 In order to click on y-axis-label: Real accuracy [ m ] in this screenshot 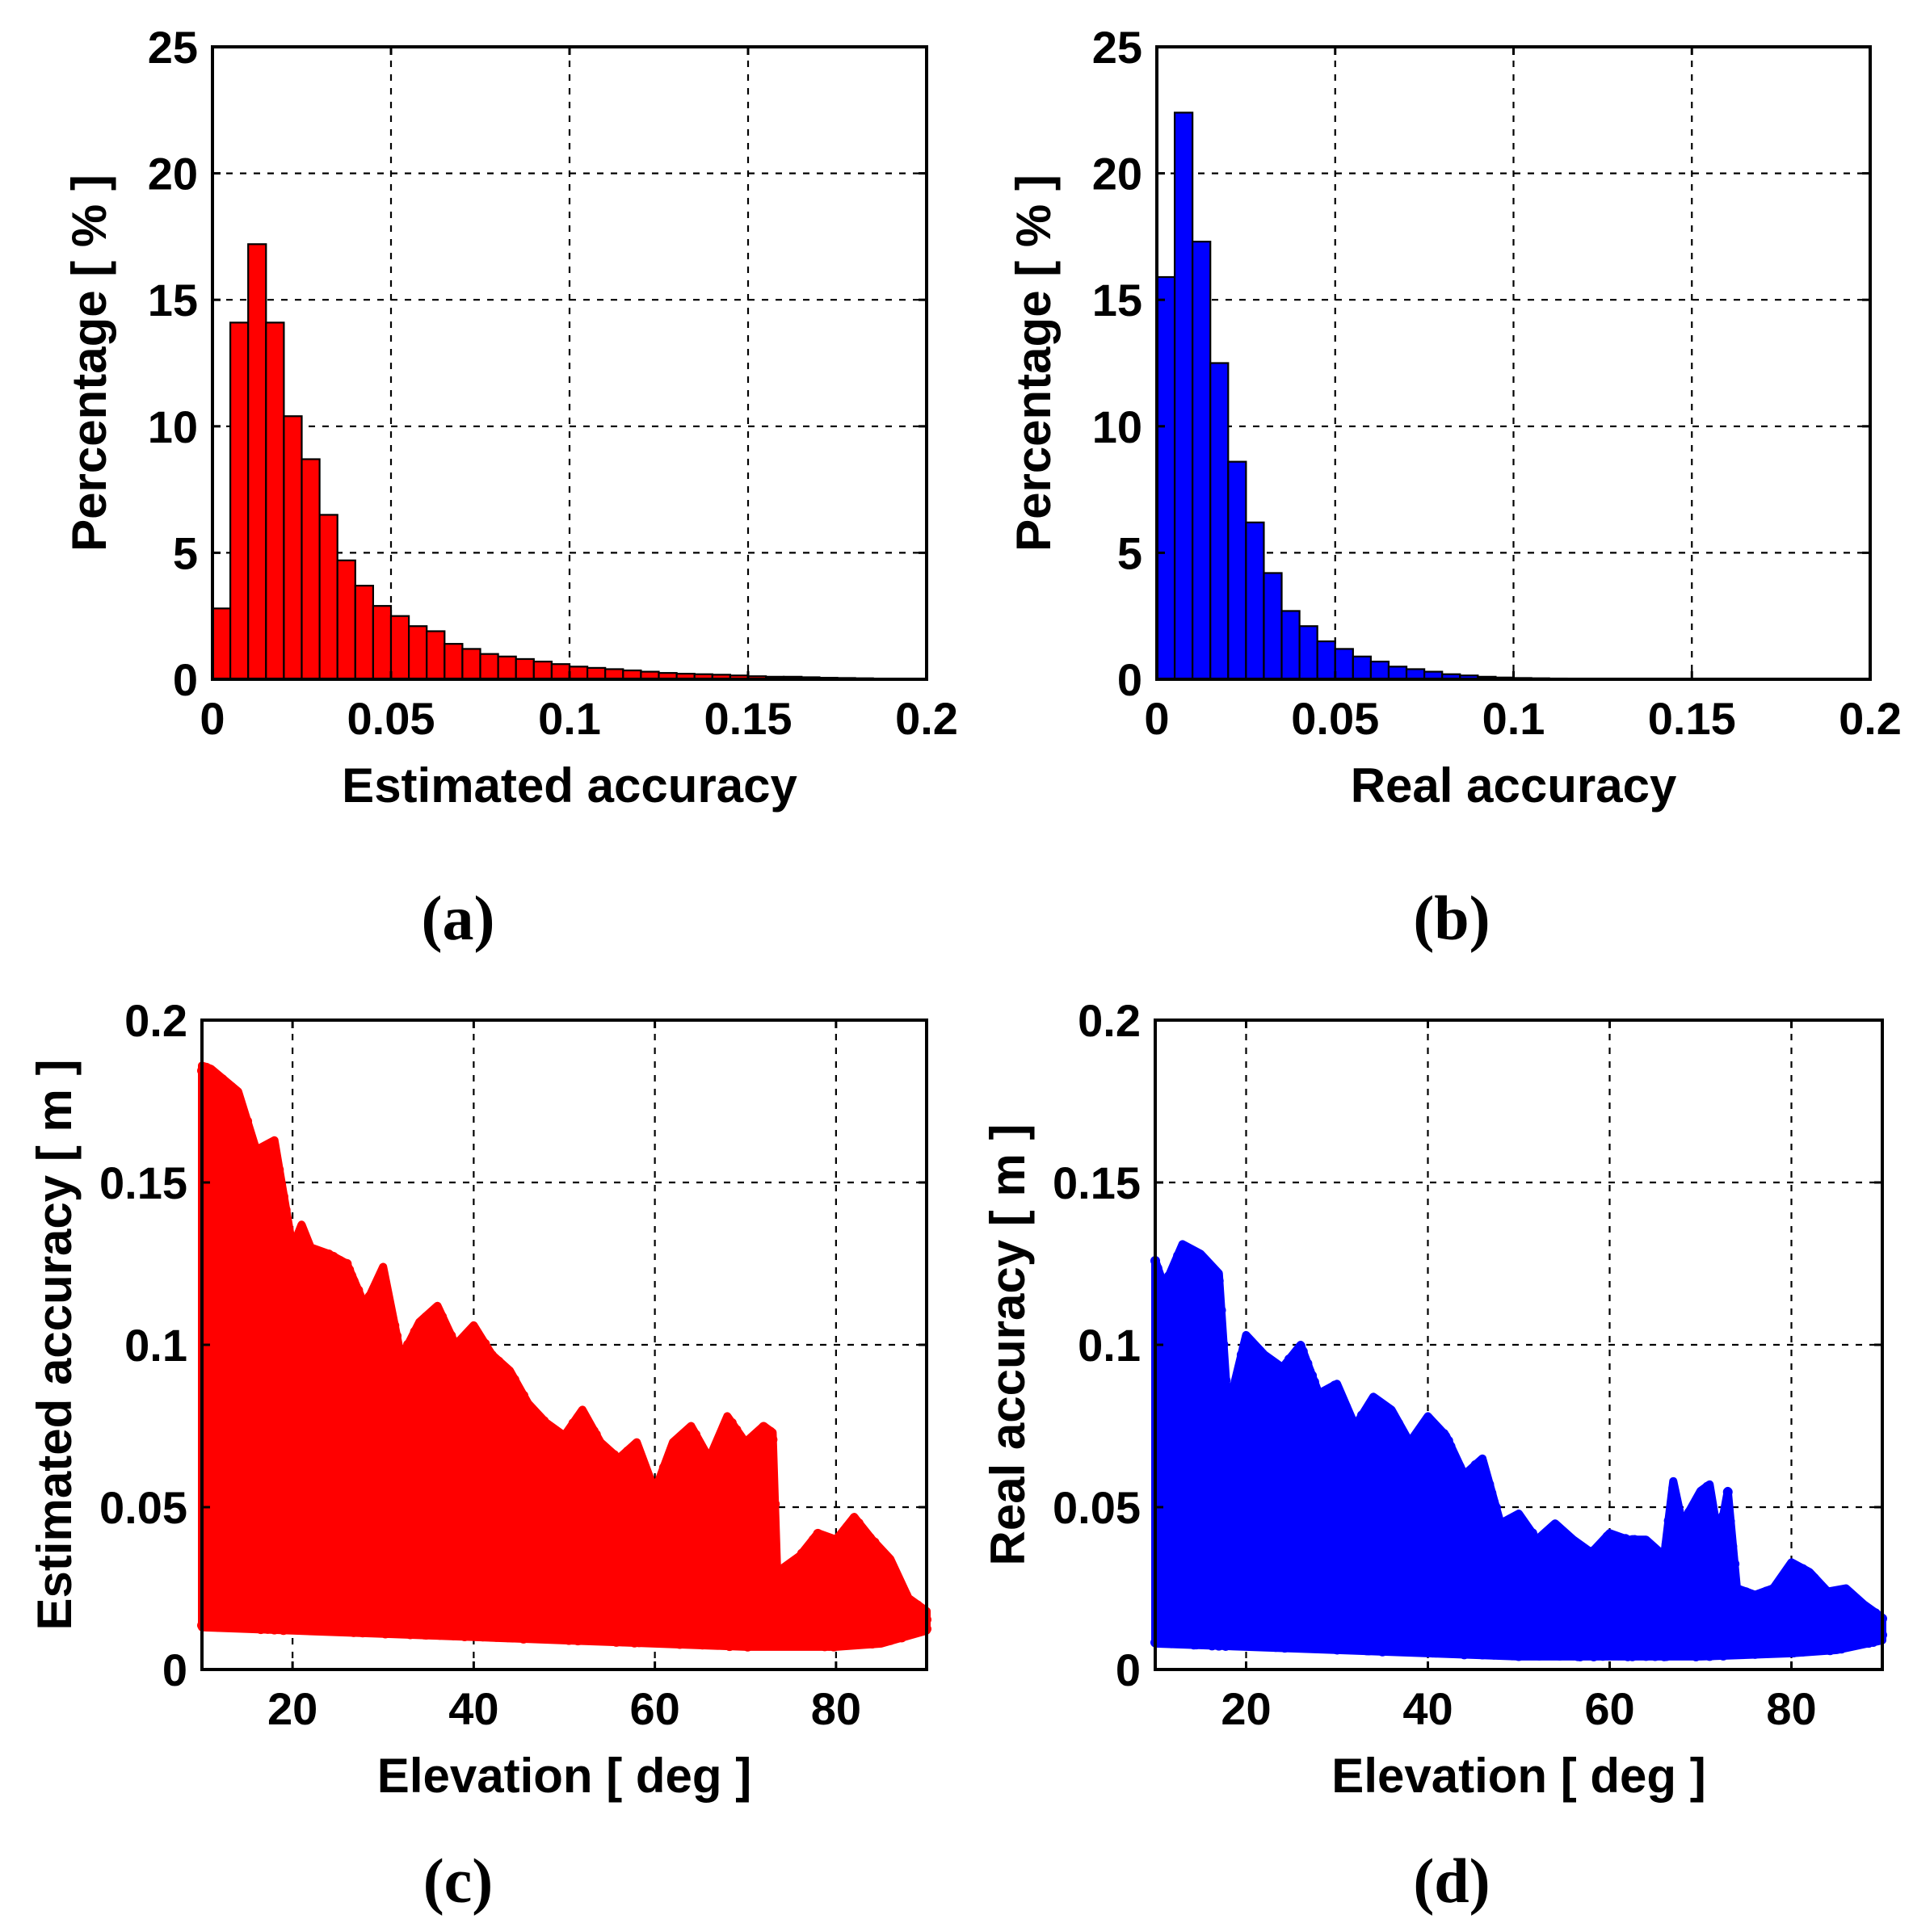, I will do `click(1008, 1345)`.